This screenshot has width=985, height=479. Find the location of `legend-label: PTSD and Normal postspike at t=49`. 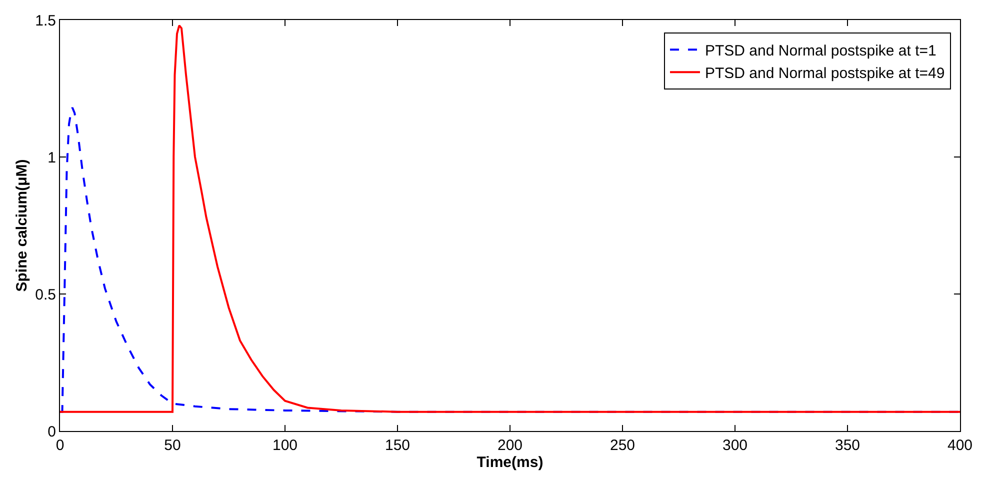

legend-label: PTSD and Normal postspike at t=49 is located at coordinates (825, 73).